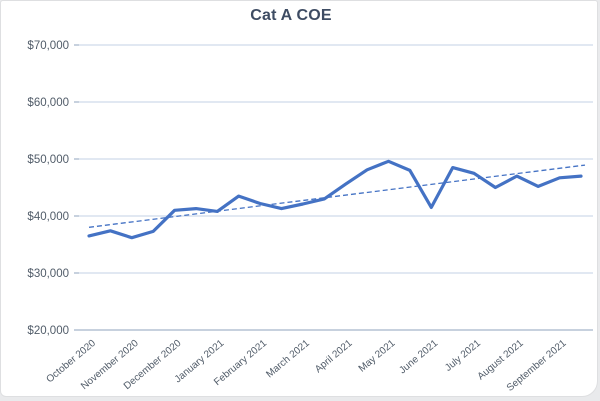 Image resolution: width=600 pixels, height=401 pixels. What do you see at coordinates (48, 217) in the screenshot?
I see `y-axis-tick-label: $40,000` at bounding box center [48, 217].